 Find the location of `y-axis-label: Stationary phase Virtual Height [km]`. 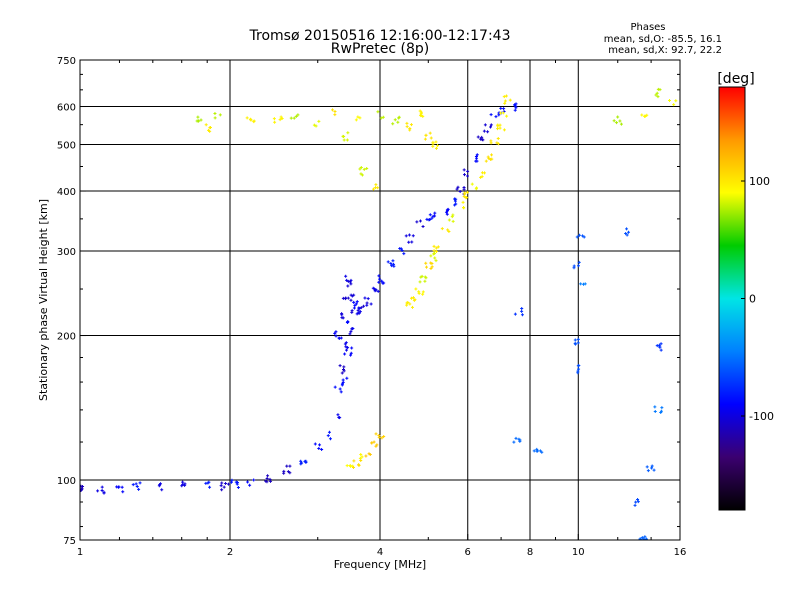

y-axis-label: Stationary phase Virtual Height [km] is located at coordinates (43, 300).